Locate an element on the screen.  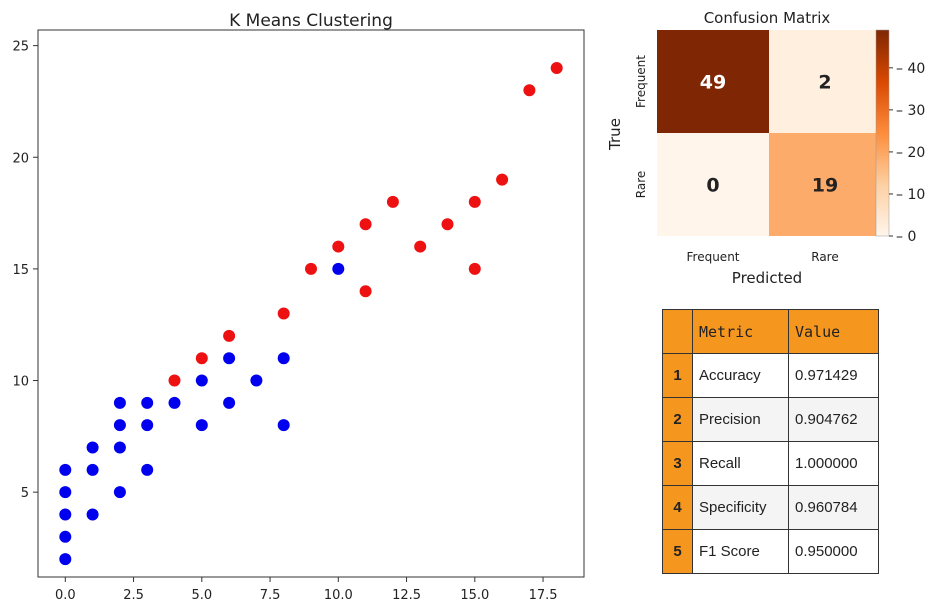
confusion-matrix-title: Confusion Matrix is located at coordinates (767, 18).